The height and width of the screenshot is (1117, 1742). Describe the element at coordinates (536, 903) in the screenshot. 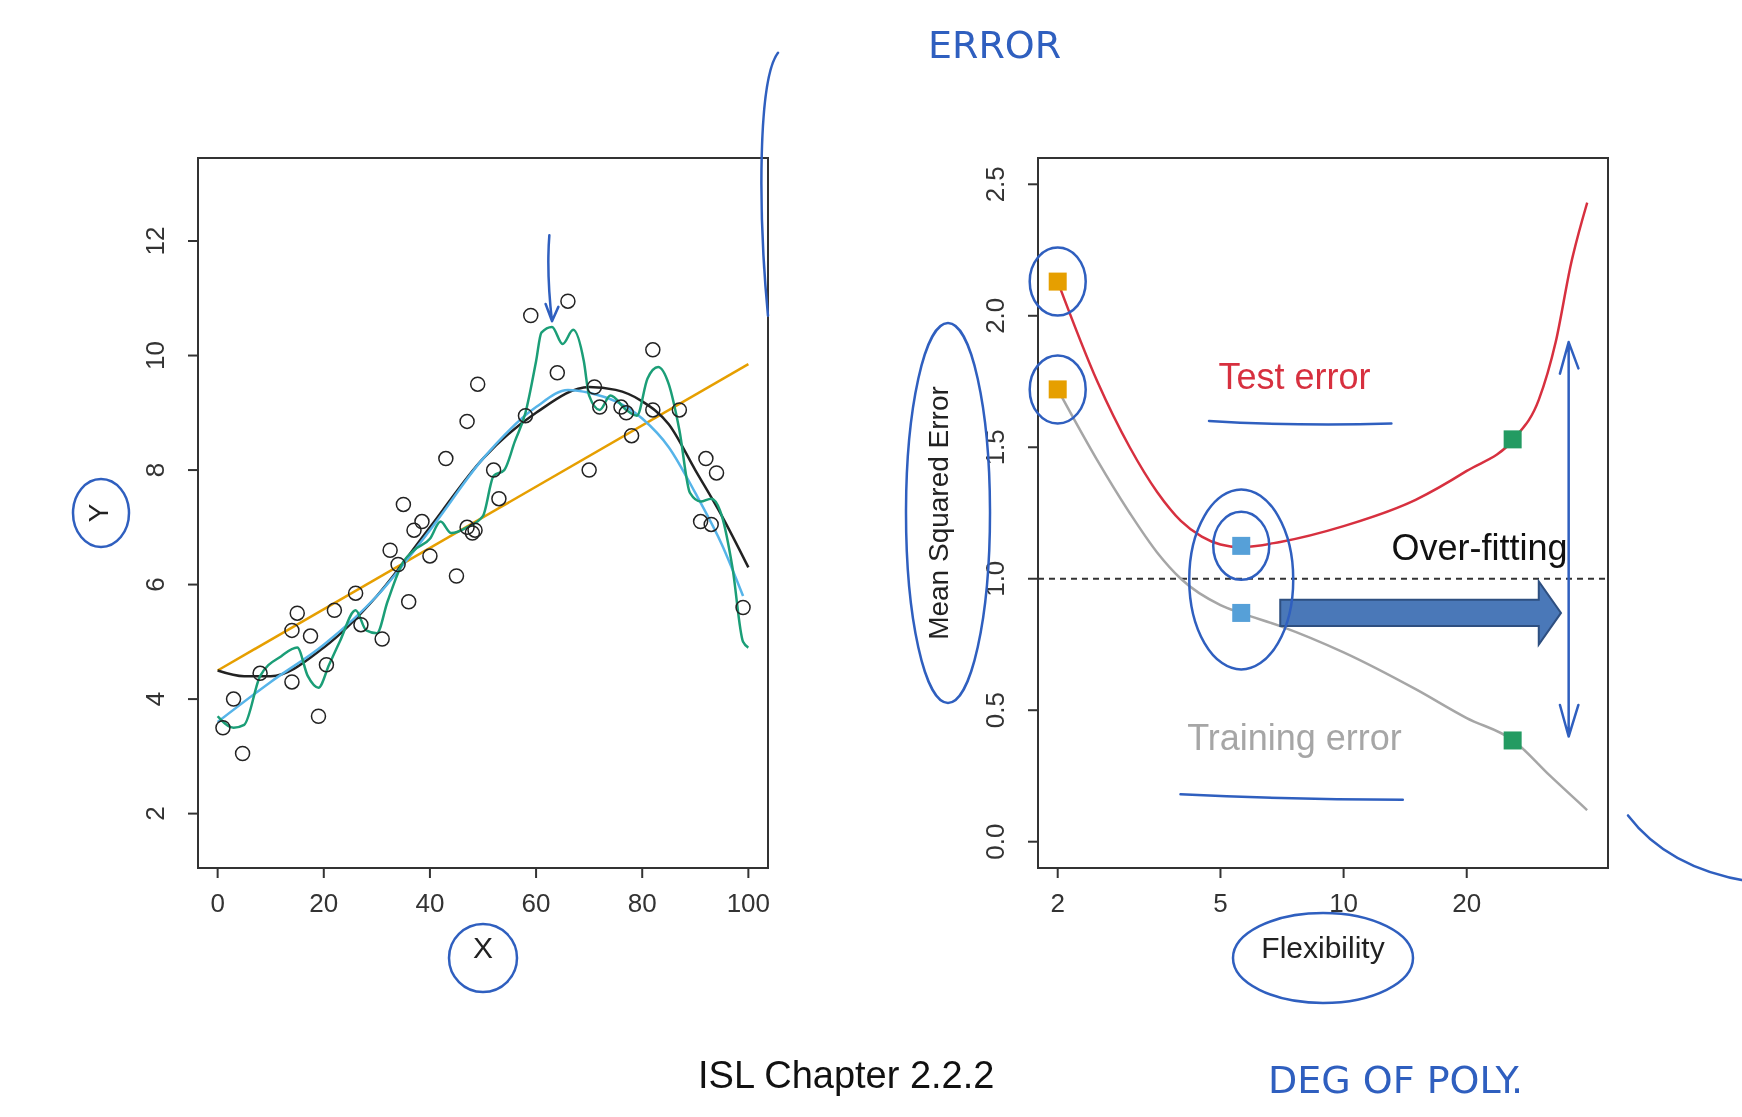

I see `x-tick-label: 60` at that location.